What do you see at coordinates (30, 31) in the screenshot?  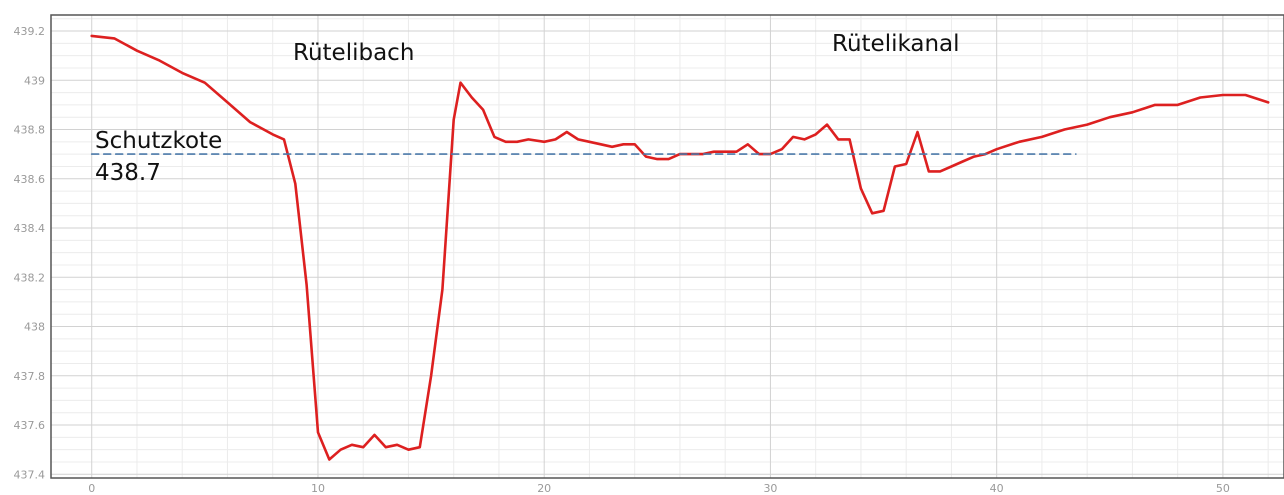 I see `y-tick-label: 439.2` at bounding box center [30, 31].